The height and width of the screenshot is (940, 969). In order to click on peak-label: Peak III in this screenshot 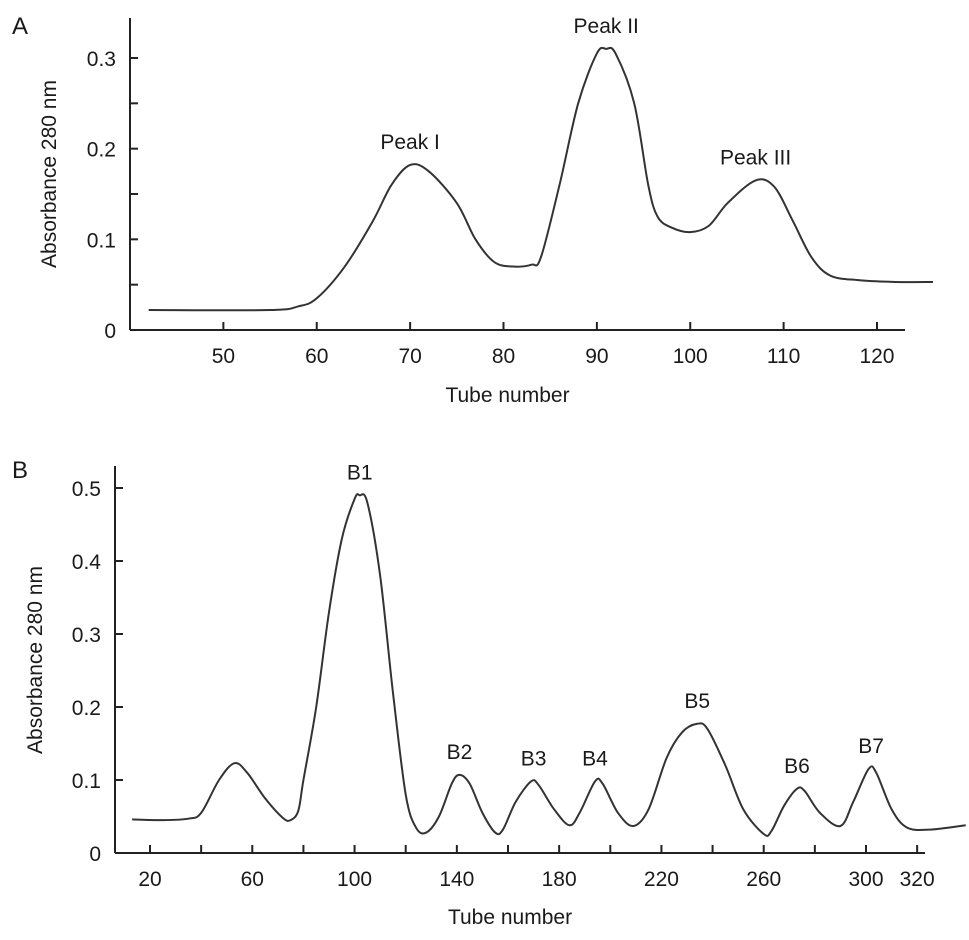, I will do `click(755, 157)`.